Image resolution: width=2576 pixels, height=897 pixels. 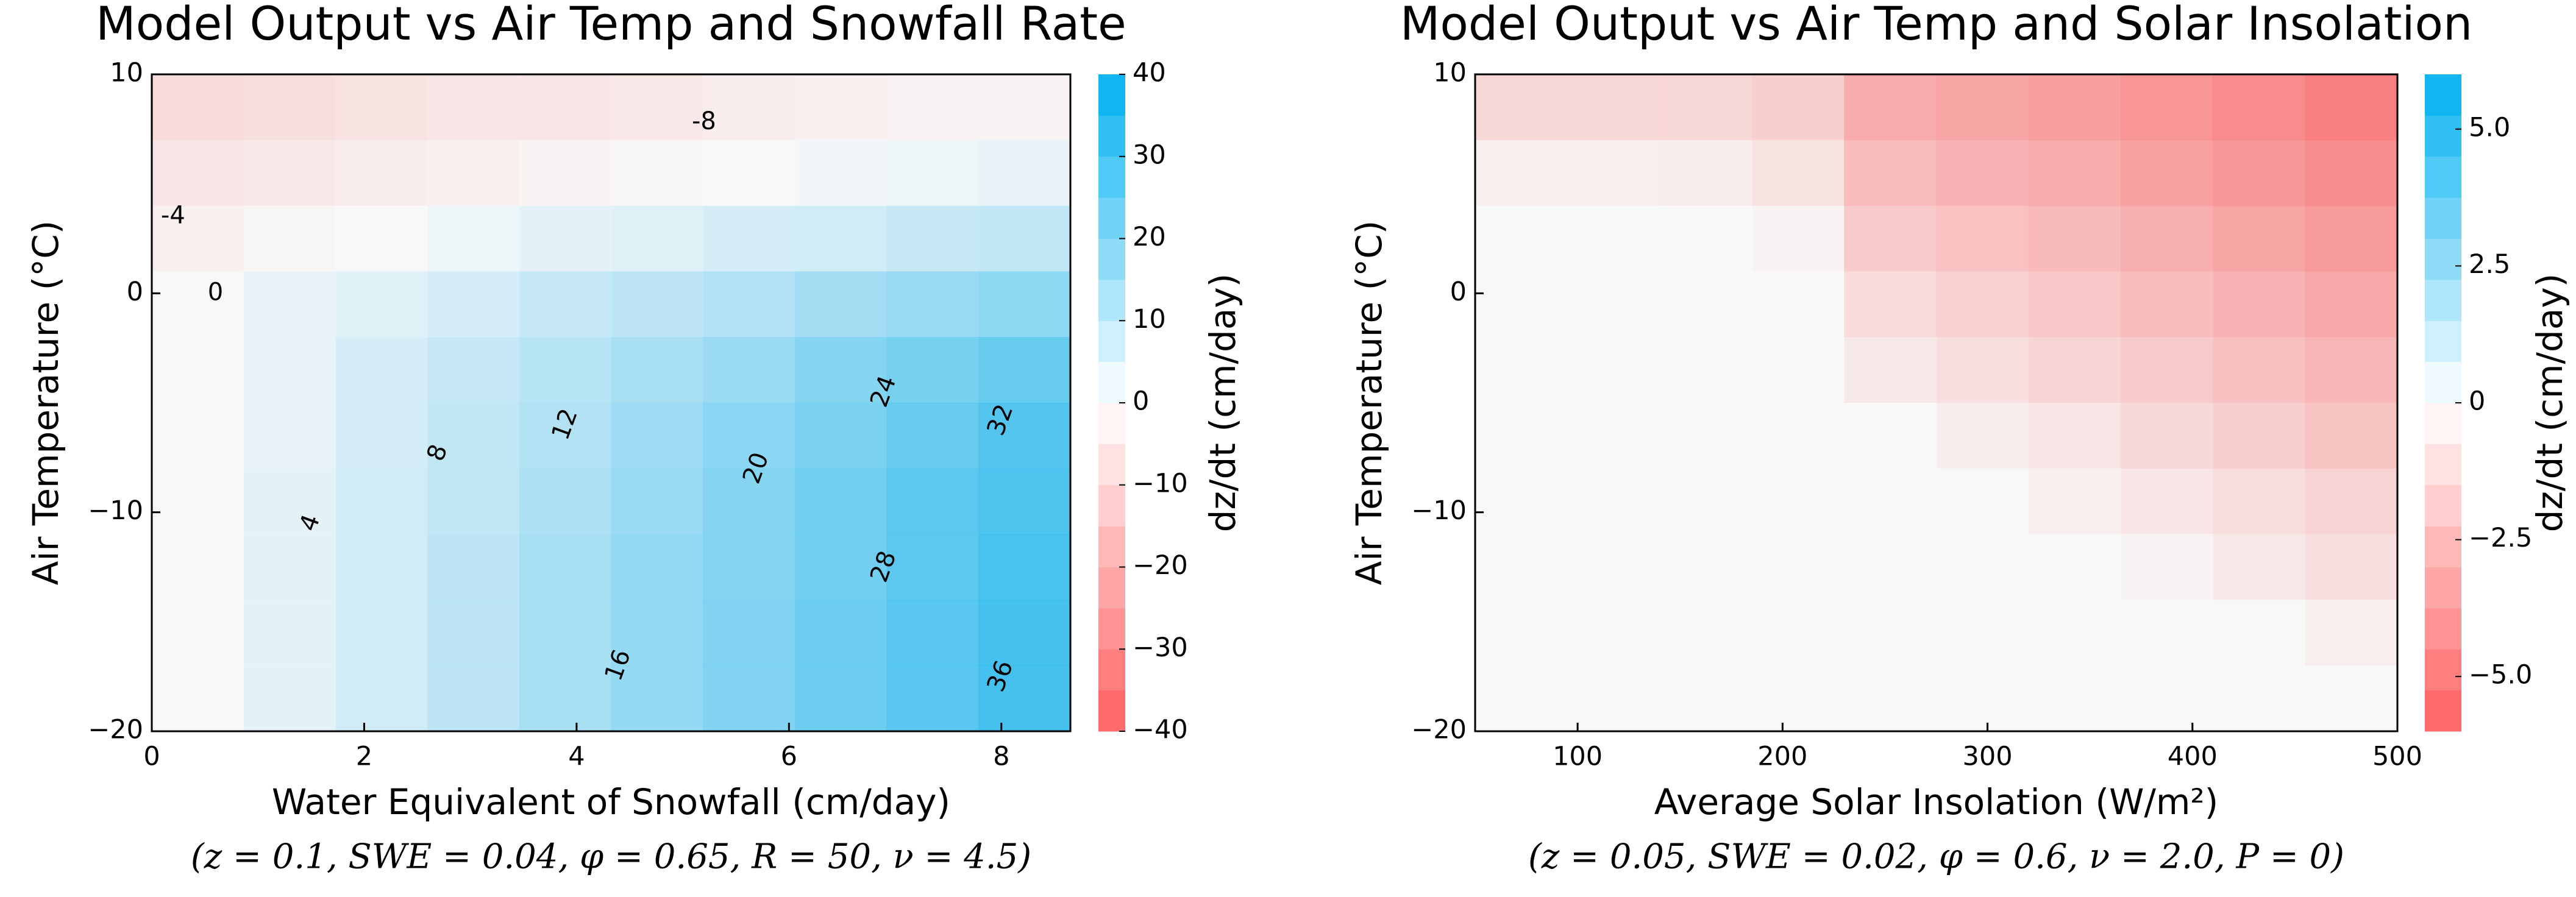 What do you see at coordinates (115, 730) in the screenshot?
I see `y-tick-label: −20` at bounding box center [115, 730].